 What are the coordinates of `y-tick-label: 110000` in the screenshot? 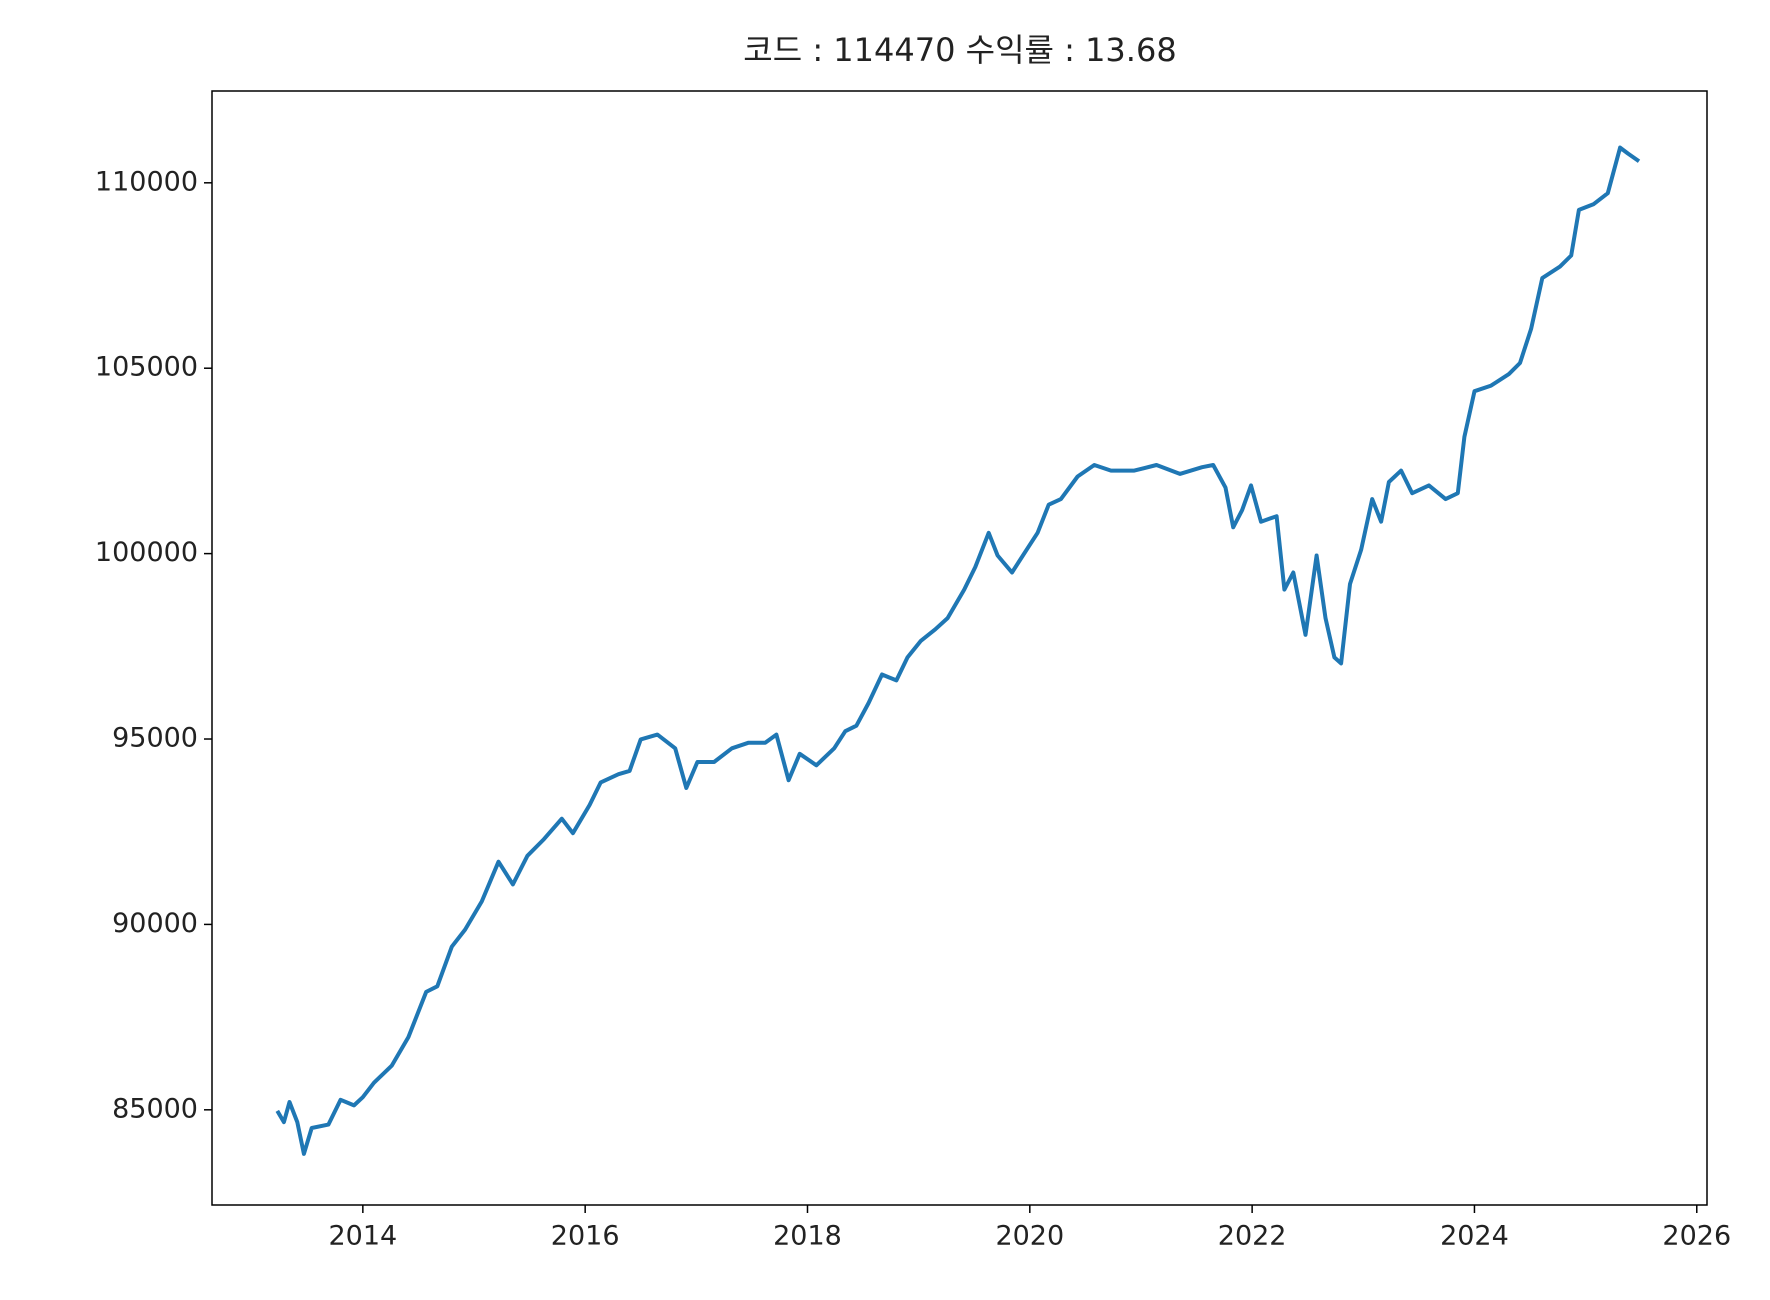 It's located at (146, 181).